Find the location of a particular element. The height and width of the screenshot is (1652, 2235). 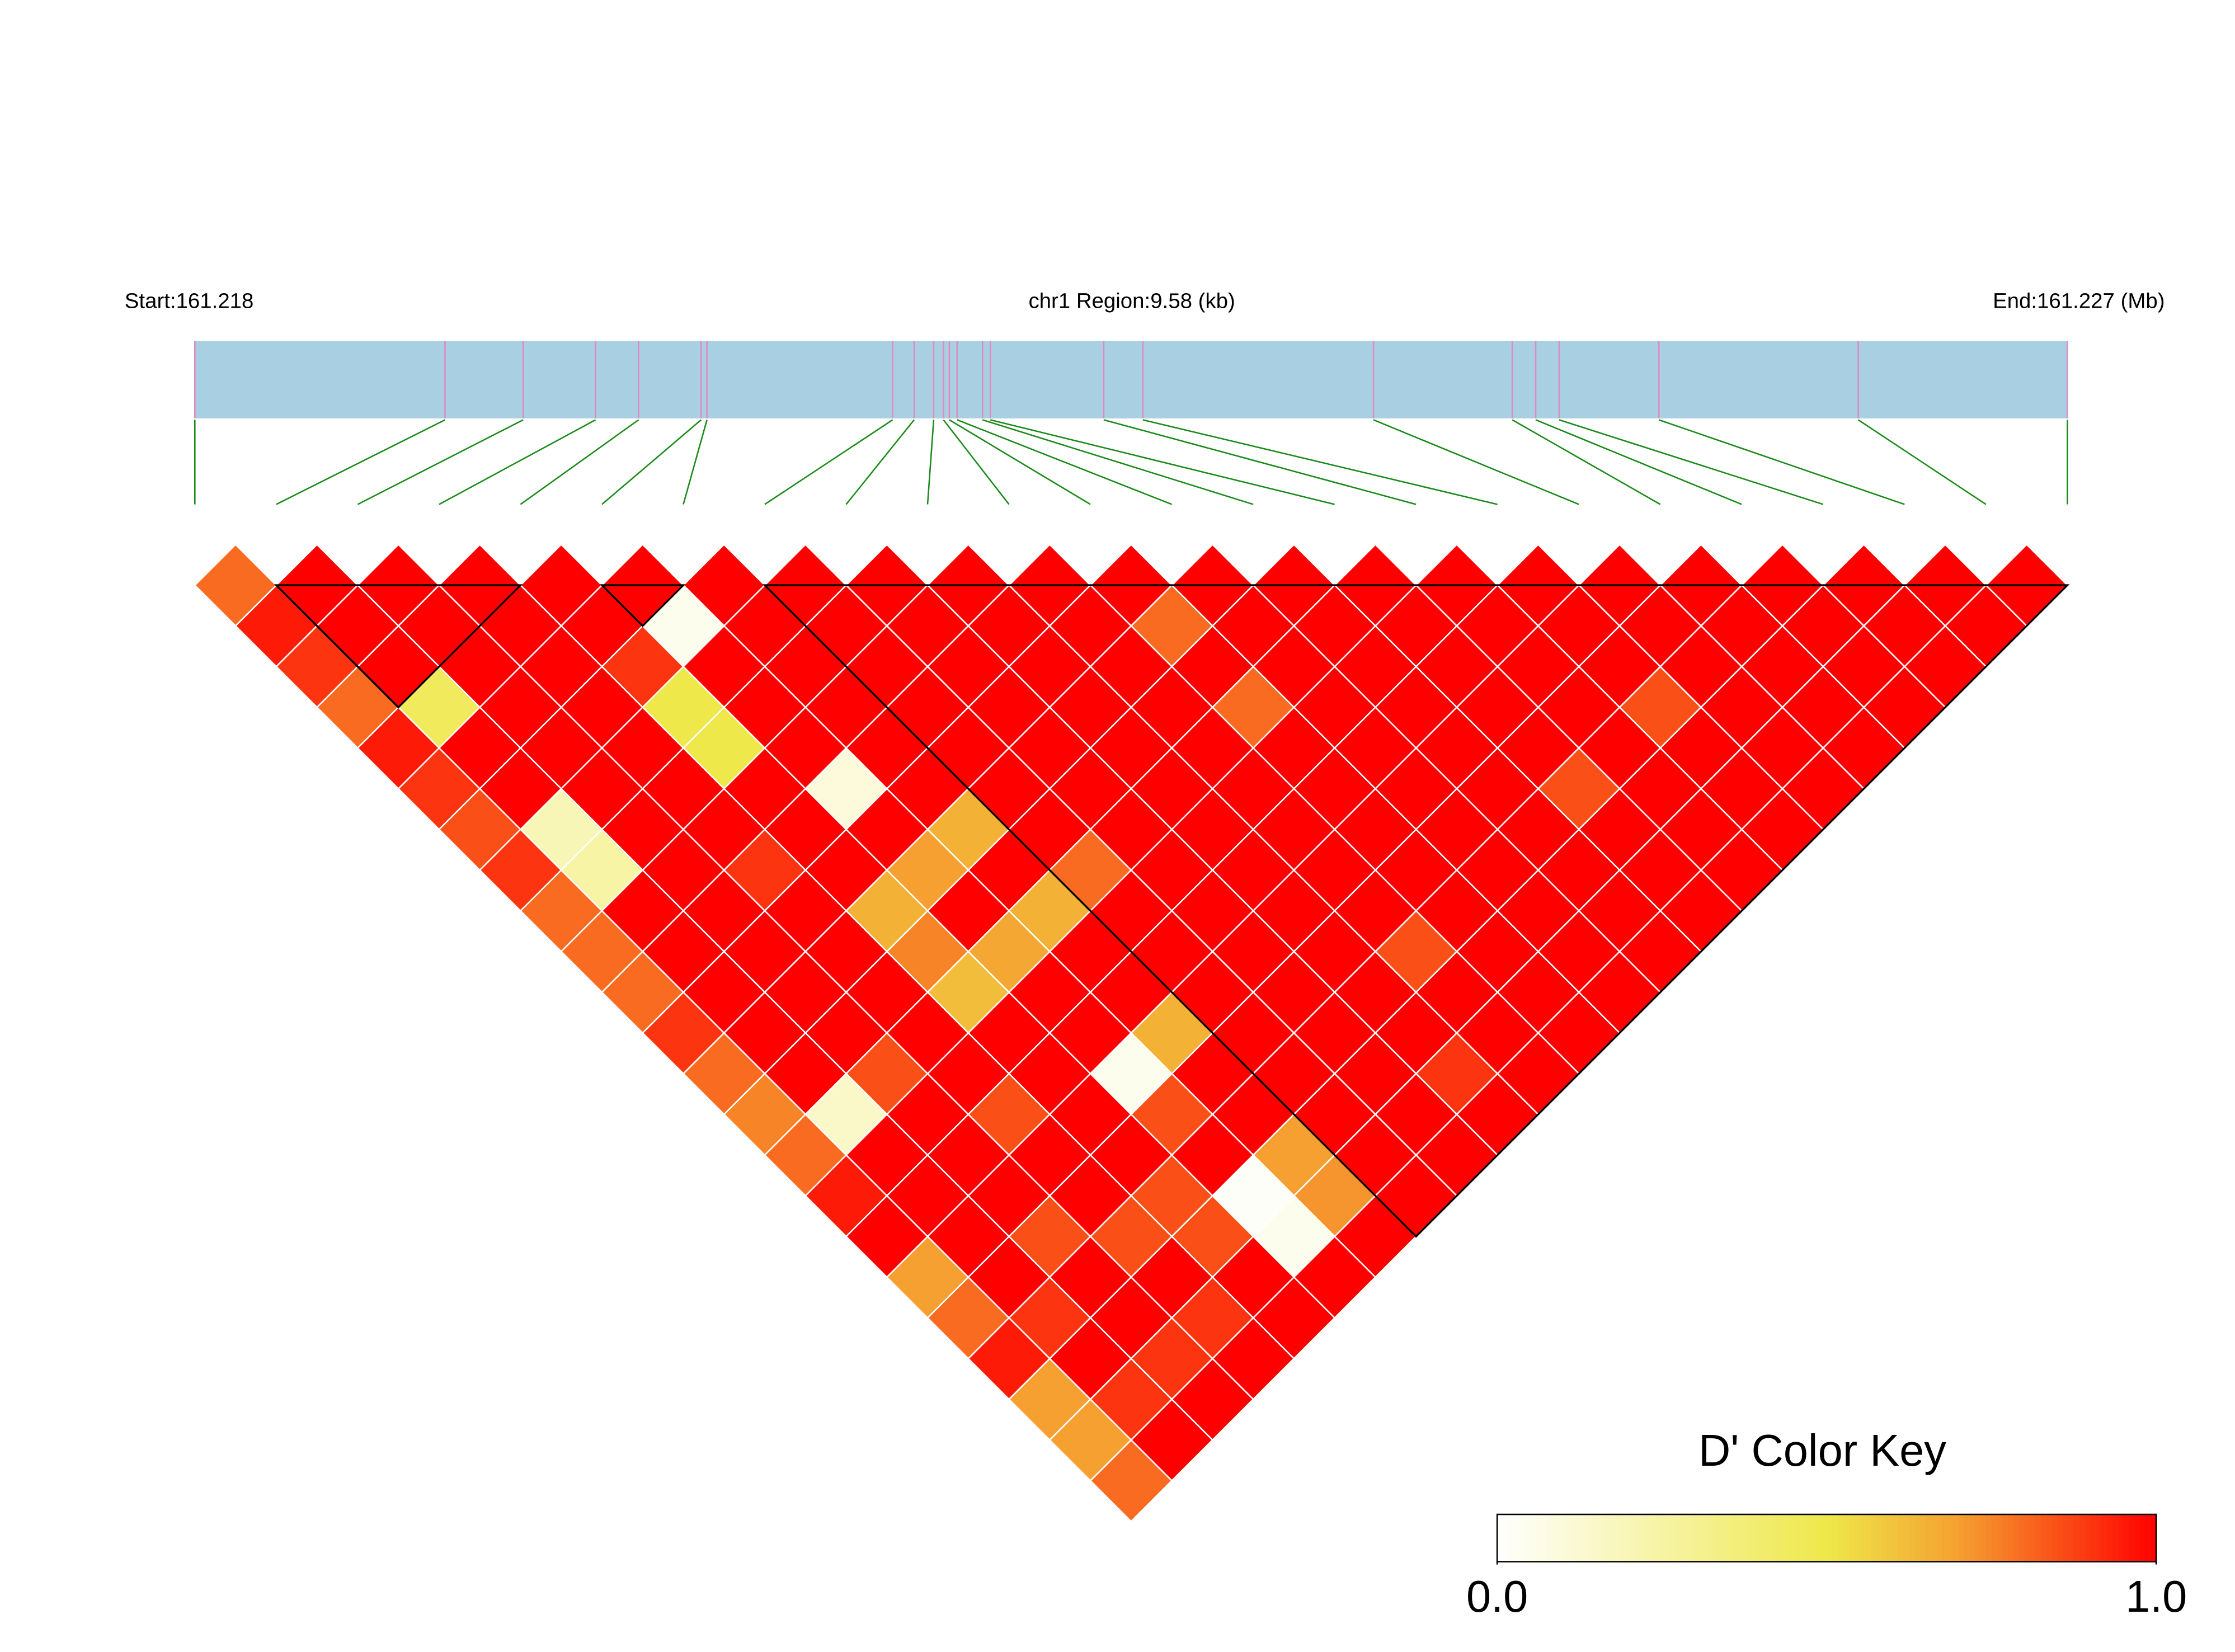

region-label: chr1 Region:9.58 (kb) is located at coordinates (1131, 301).